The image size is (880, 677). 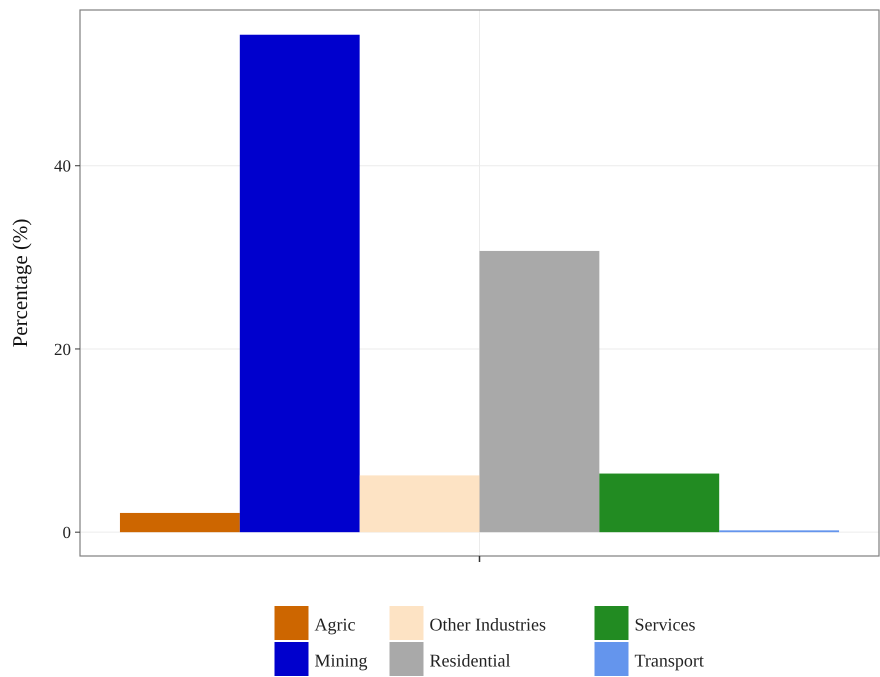 What do you see at coordinates (62, 166) in the screenshot?
I see `y-tick-label: 40` at bounding box center [62, 166].